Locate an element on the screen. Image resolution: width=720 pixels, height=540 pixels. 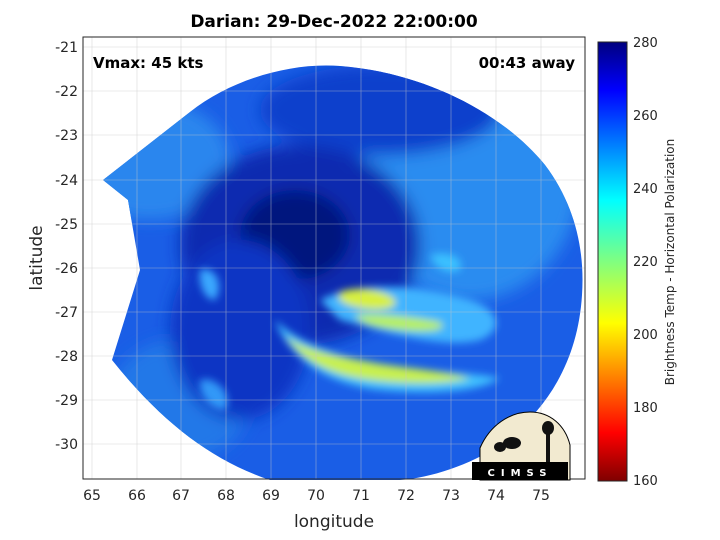
cimss-logo: CIMSS is located at coordinates (521, 446).